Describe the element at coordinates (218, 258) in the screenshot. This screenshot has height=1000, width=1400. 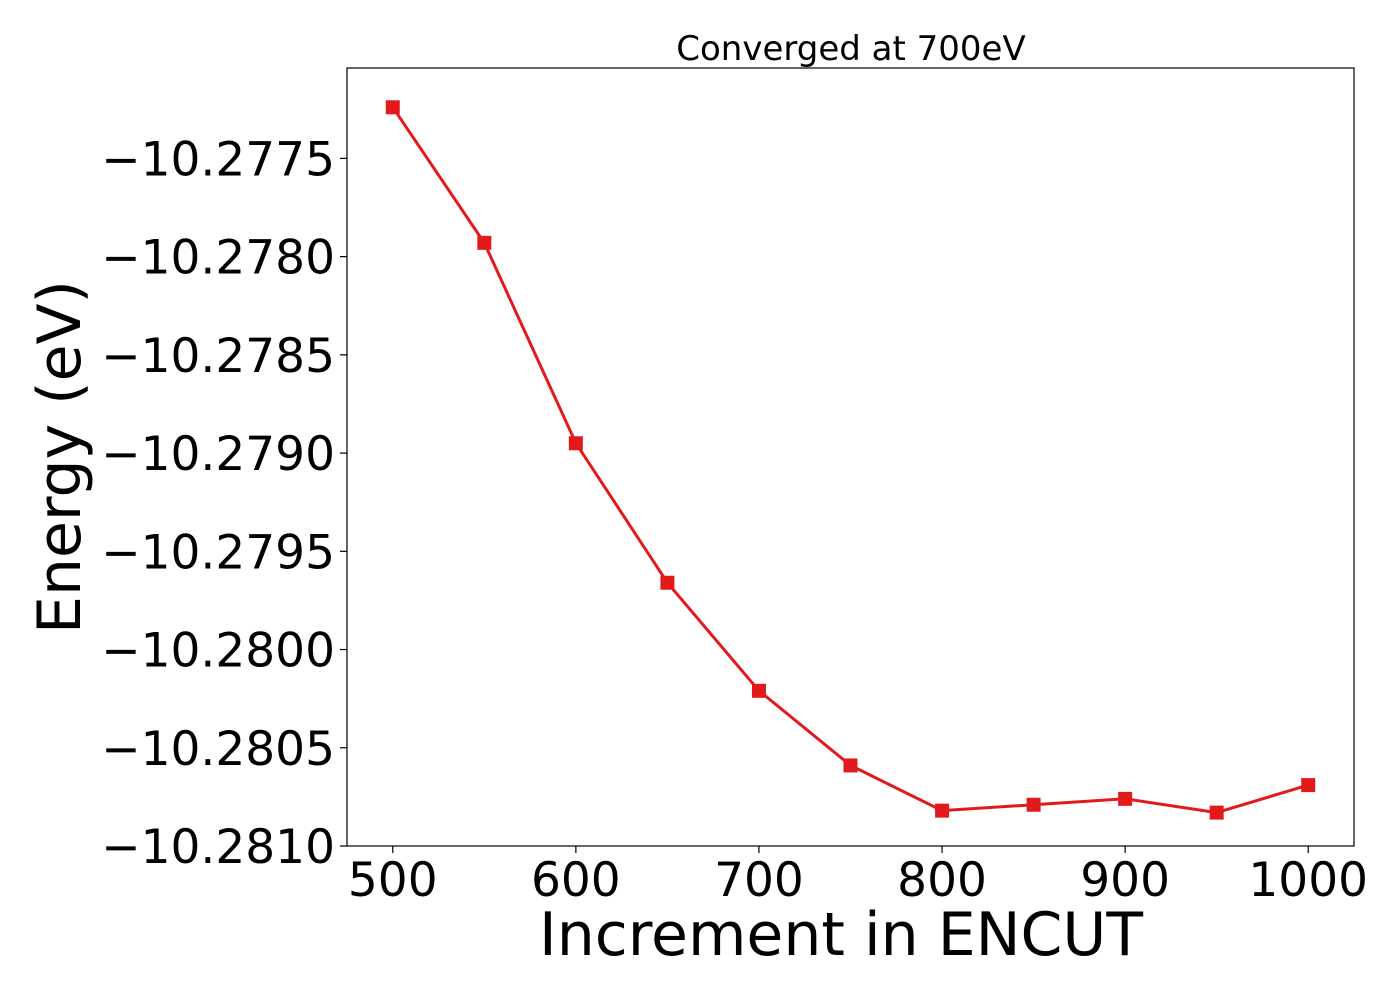
I see `y-tick-label: −10.2780` at that location.